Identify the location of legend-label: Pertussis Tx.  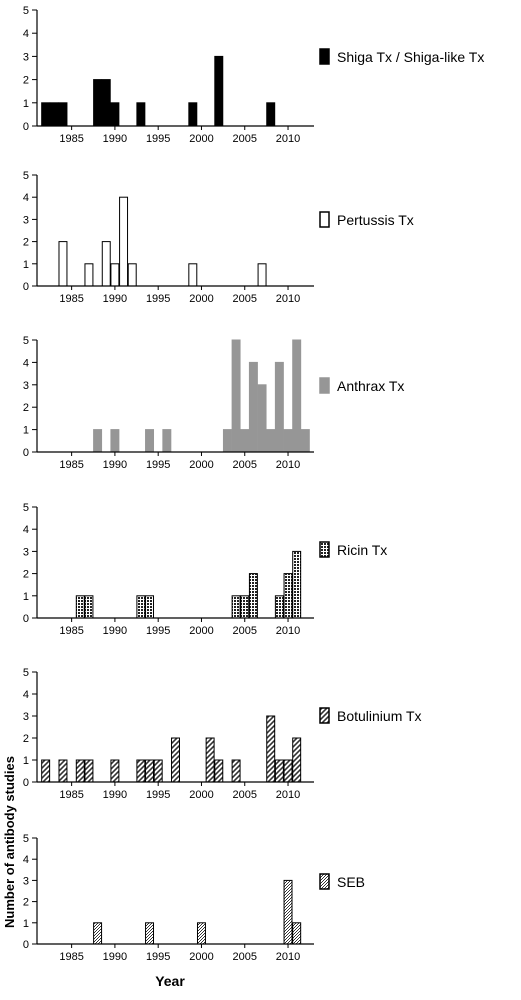
(375, 220).